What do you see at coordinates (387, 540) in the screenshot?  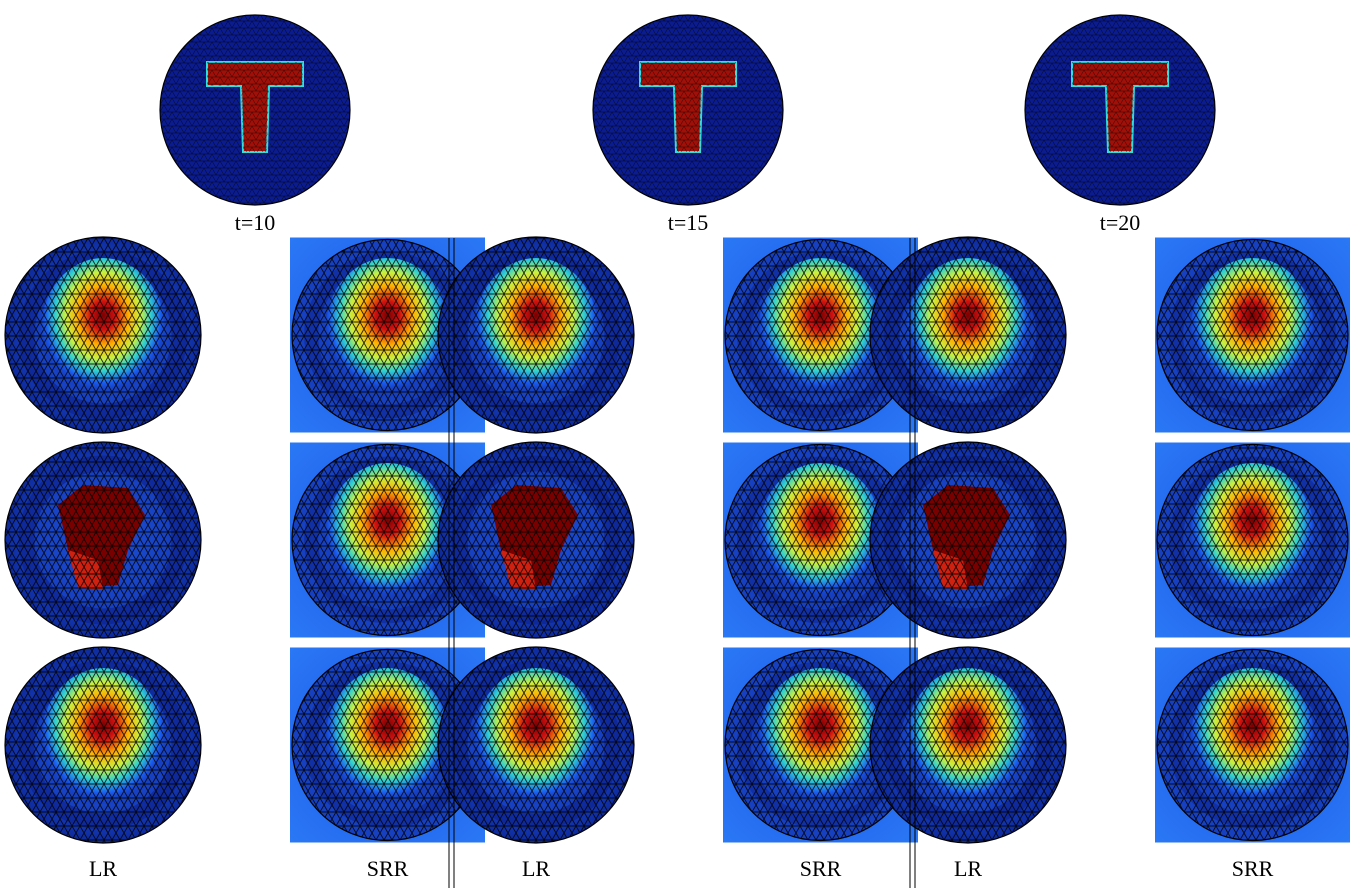 I see `srr-recon-col1-row2` at bounding box center [387, 540].